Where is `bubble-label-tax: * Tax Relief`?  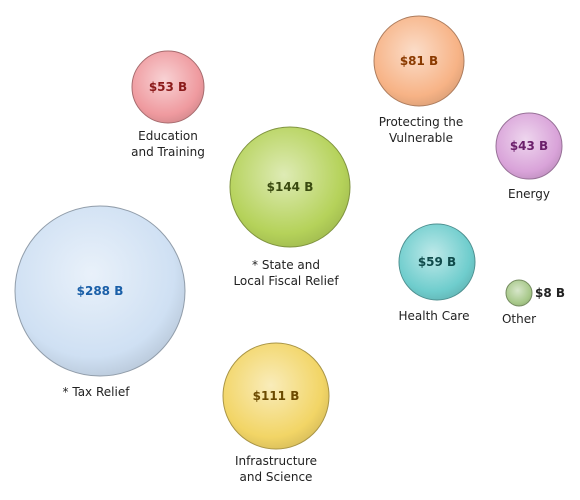
bubble-label-tax: * Tax Relief is located at coordinates (97, 392).